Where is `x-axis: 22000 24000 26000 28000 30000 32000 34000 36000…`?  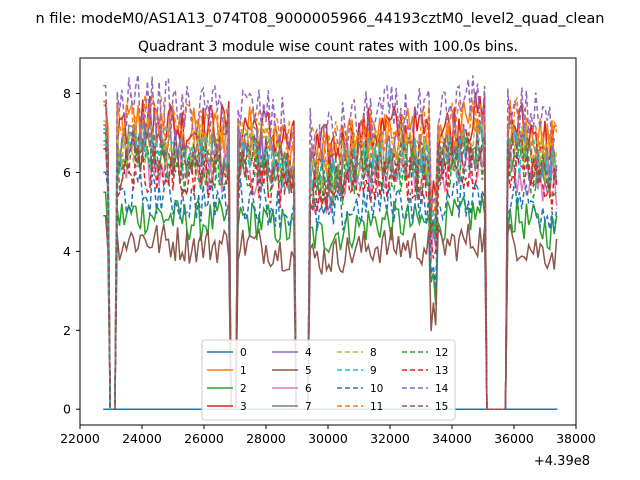 x-axis: 22000 24000 26000 28000 30000 32000 34000 36000… is located at coordinates (328, 435).